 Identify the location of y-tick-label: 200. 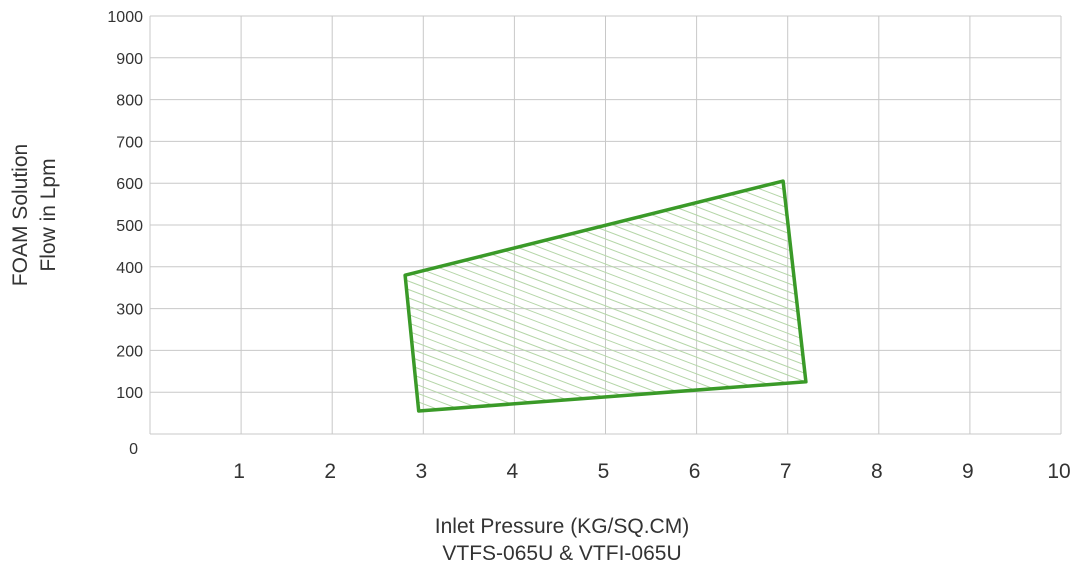
(129, 351).